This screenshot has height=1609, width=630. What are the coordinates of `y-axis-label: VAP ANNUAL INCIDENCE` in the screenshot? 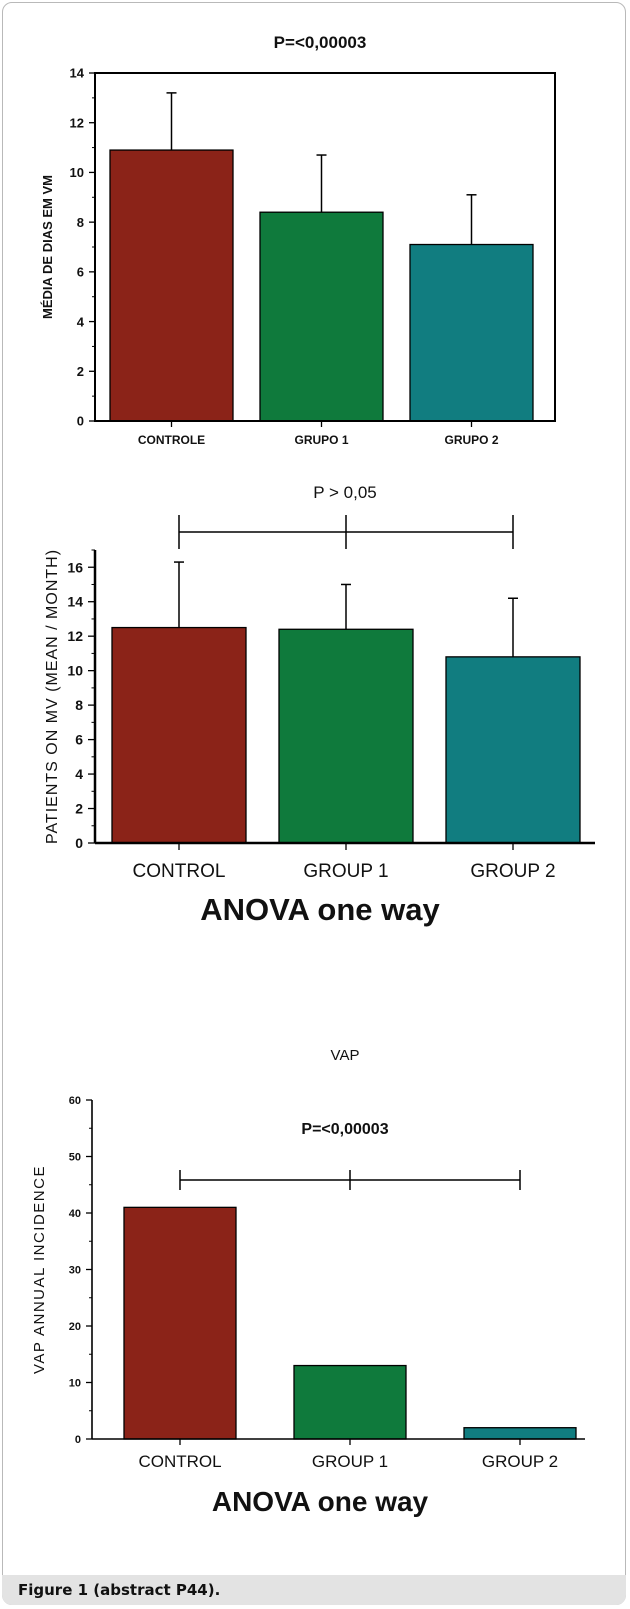 It's located at (39, 1269).